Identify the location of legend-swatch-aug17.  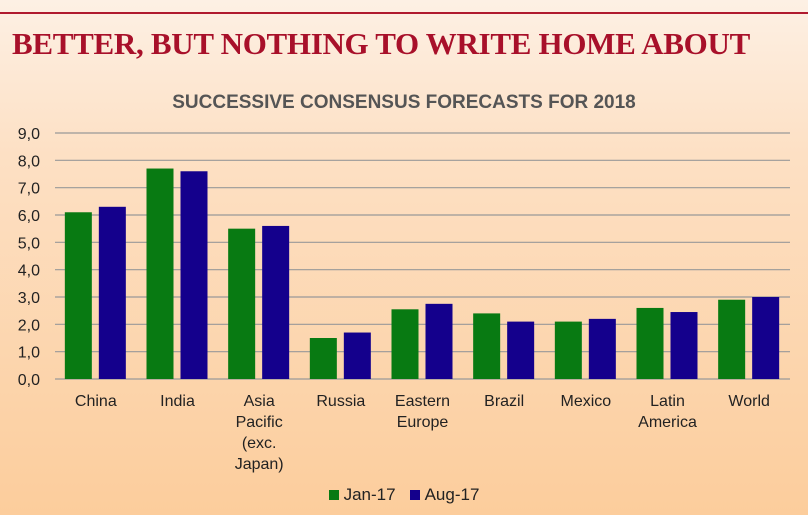
(414, 495).